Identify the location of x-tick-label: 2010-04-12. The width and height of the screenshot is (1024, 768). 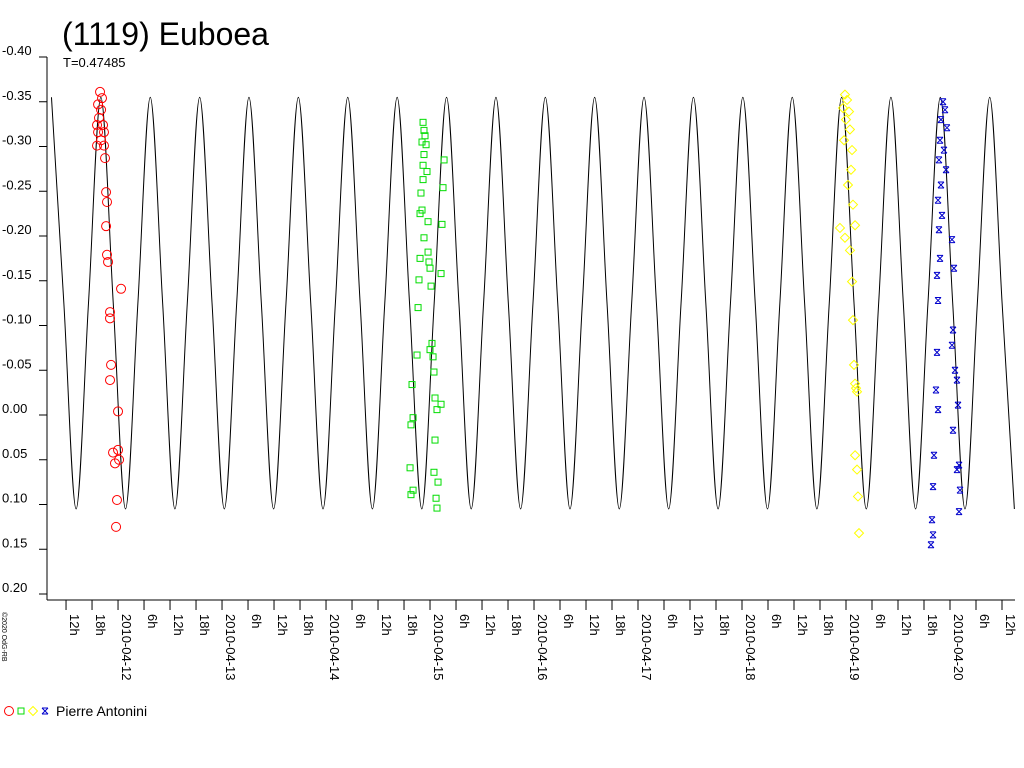
(126, 647).